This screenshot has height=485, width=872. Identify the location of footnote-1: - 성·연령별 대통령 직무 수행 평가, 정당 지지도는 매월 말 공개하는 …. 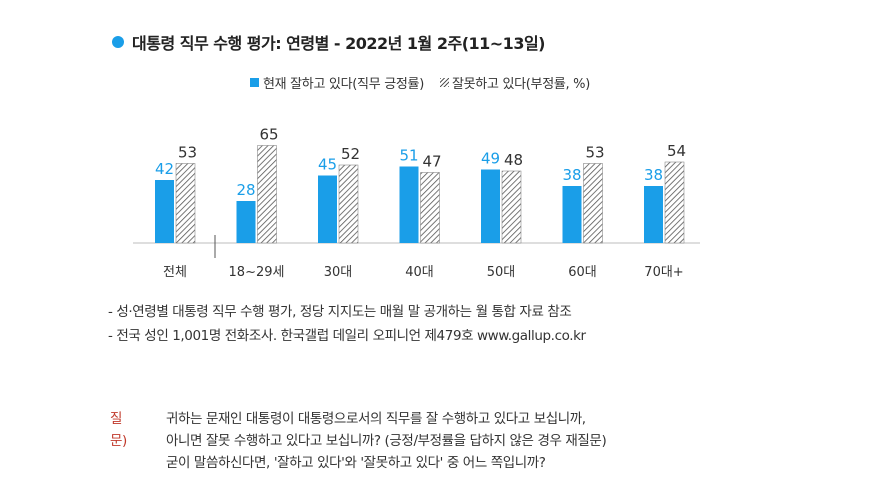
(340, 312).